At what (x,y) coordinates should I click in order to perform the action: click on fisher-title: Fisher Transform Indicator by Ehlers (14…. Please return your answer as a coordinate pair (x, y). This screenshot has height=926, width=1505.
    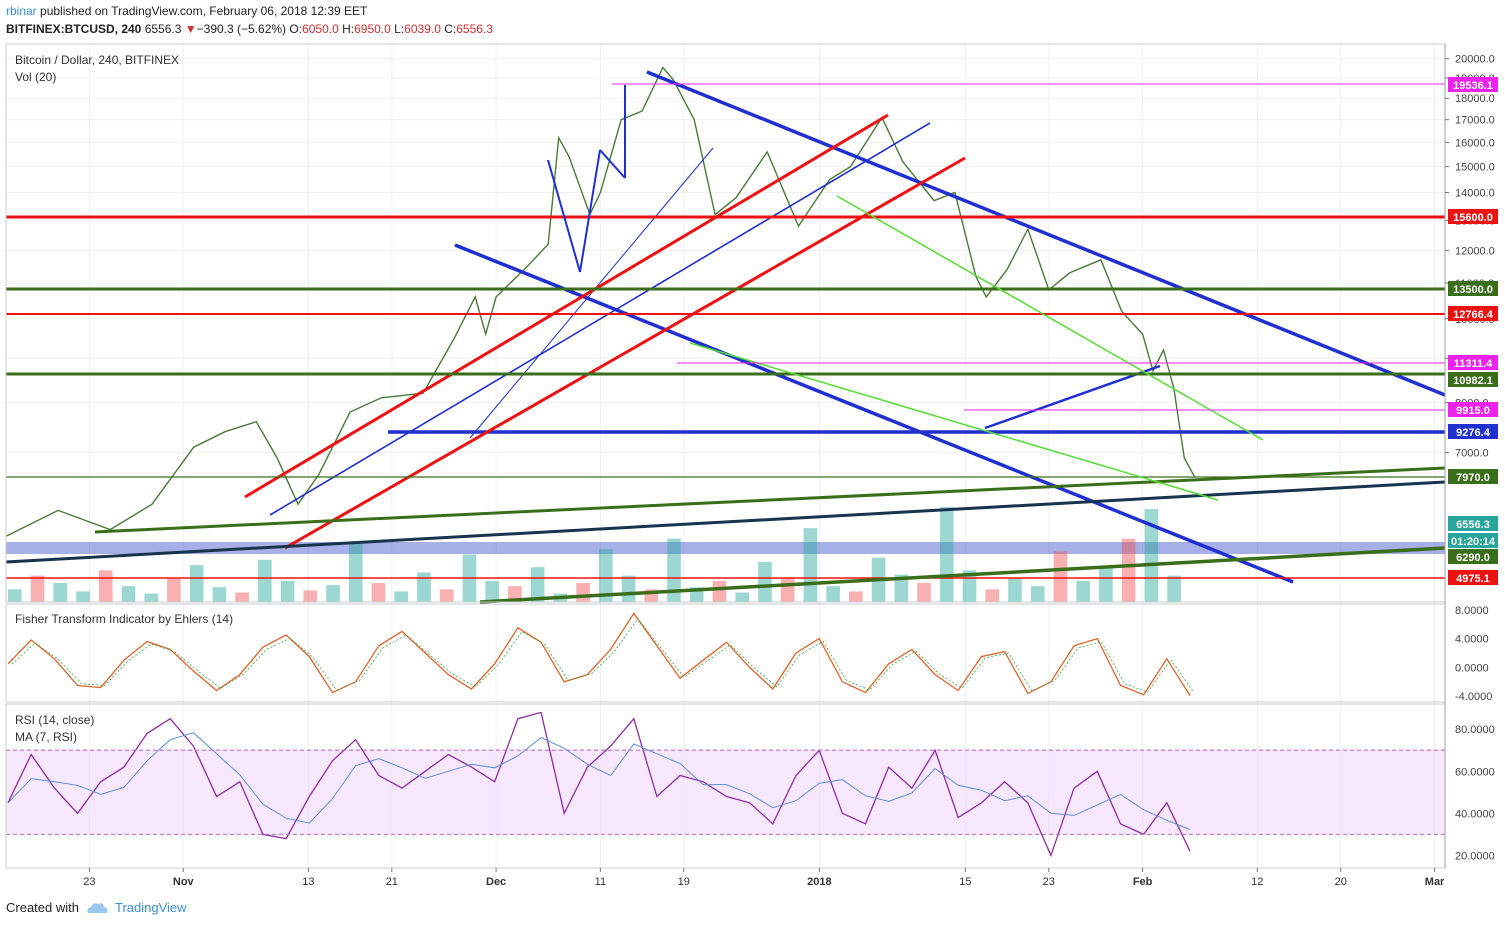
    Looking at the image, I should click on (124, 619).